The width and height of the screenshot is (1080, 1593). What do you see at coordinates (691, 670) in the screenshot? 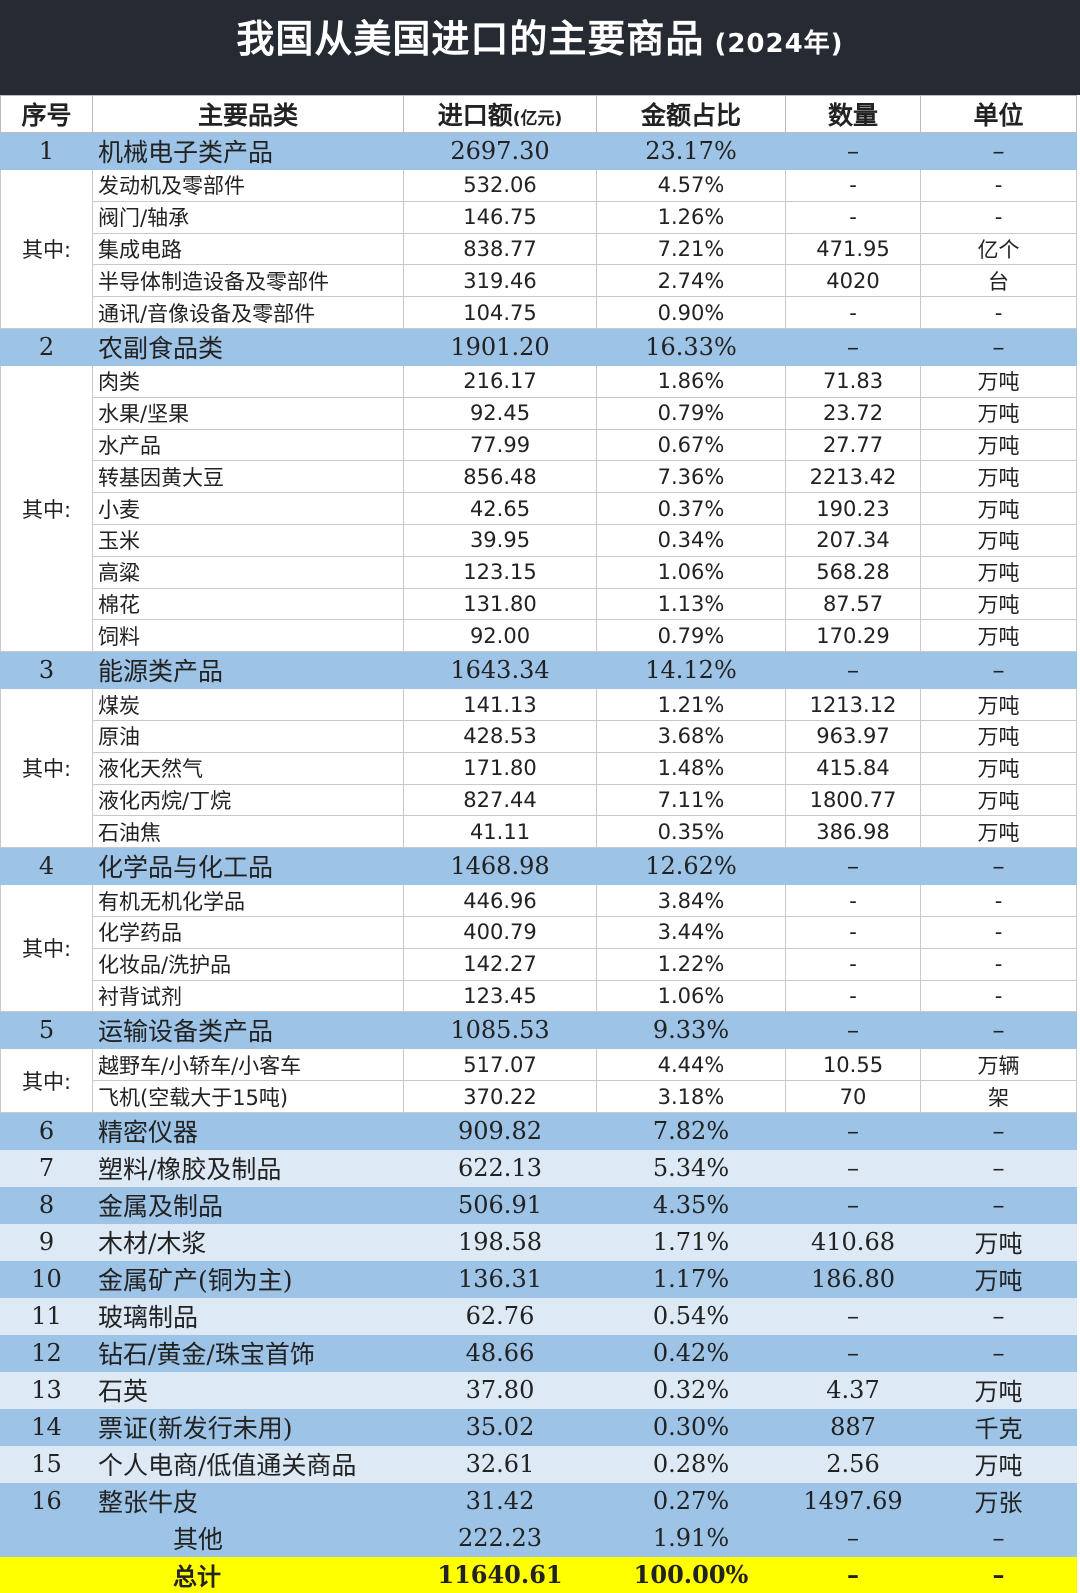
I see `share-cell: 14.12%` at bounding box center [691, 670].